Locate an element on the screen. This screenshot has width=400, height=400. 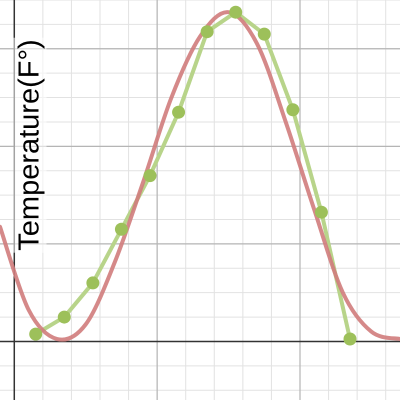
y-axis-label: Temperature(F°) is located at coordinates (30, 145).